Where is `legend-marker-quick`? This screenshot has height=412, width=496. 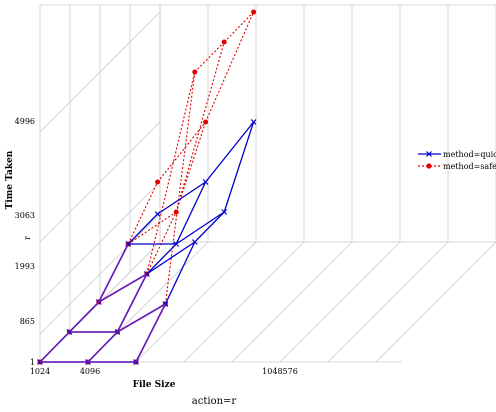
legend-marker-quick is located at coordinates (429, 154).